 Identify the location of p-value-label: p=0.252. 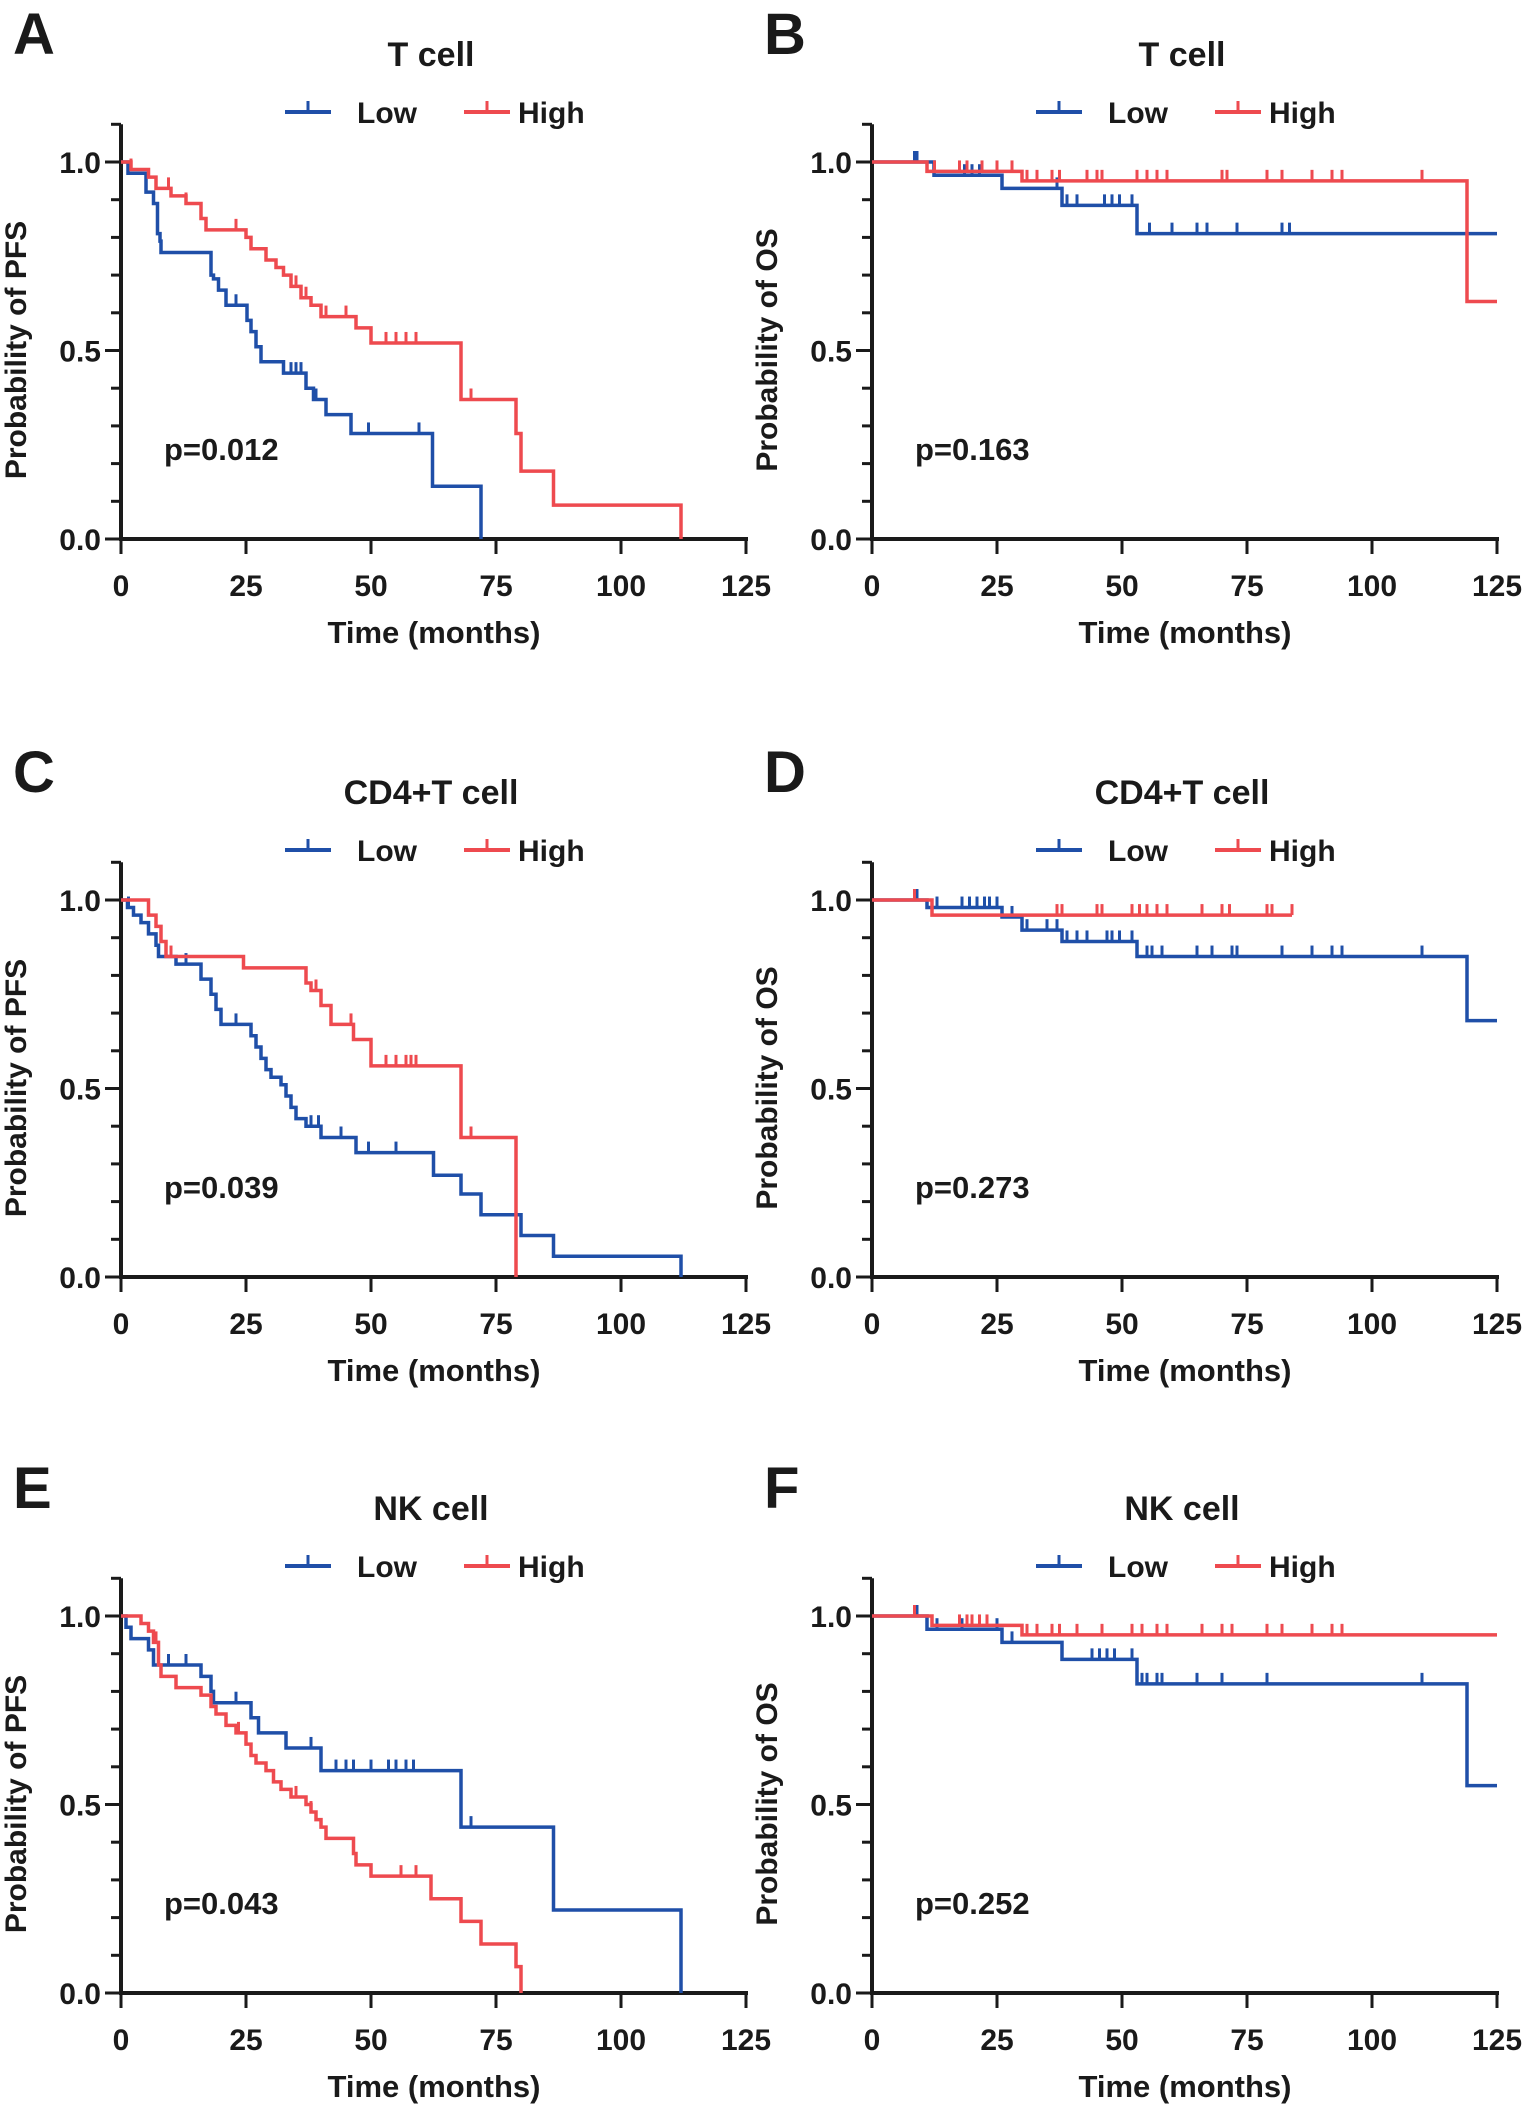
(972, 1903).